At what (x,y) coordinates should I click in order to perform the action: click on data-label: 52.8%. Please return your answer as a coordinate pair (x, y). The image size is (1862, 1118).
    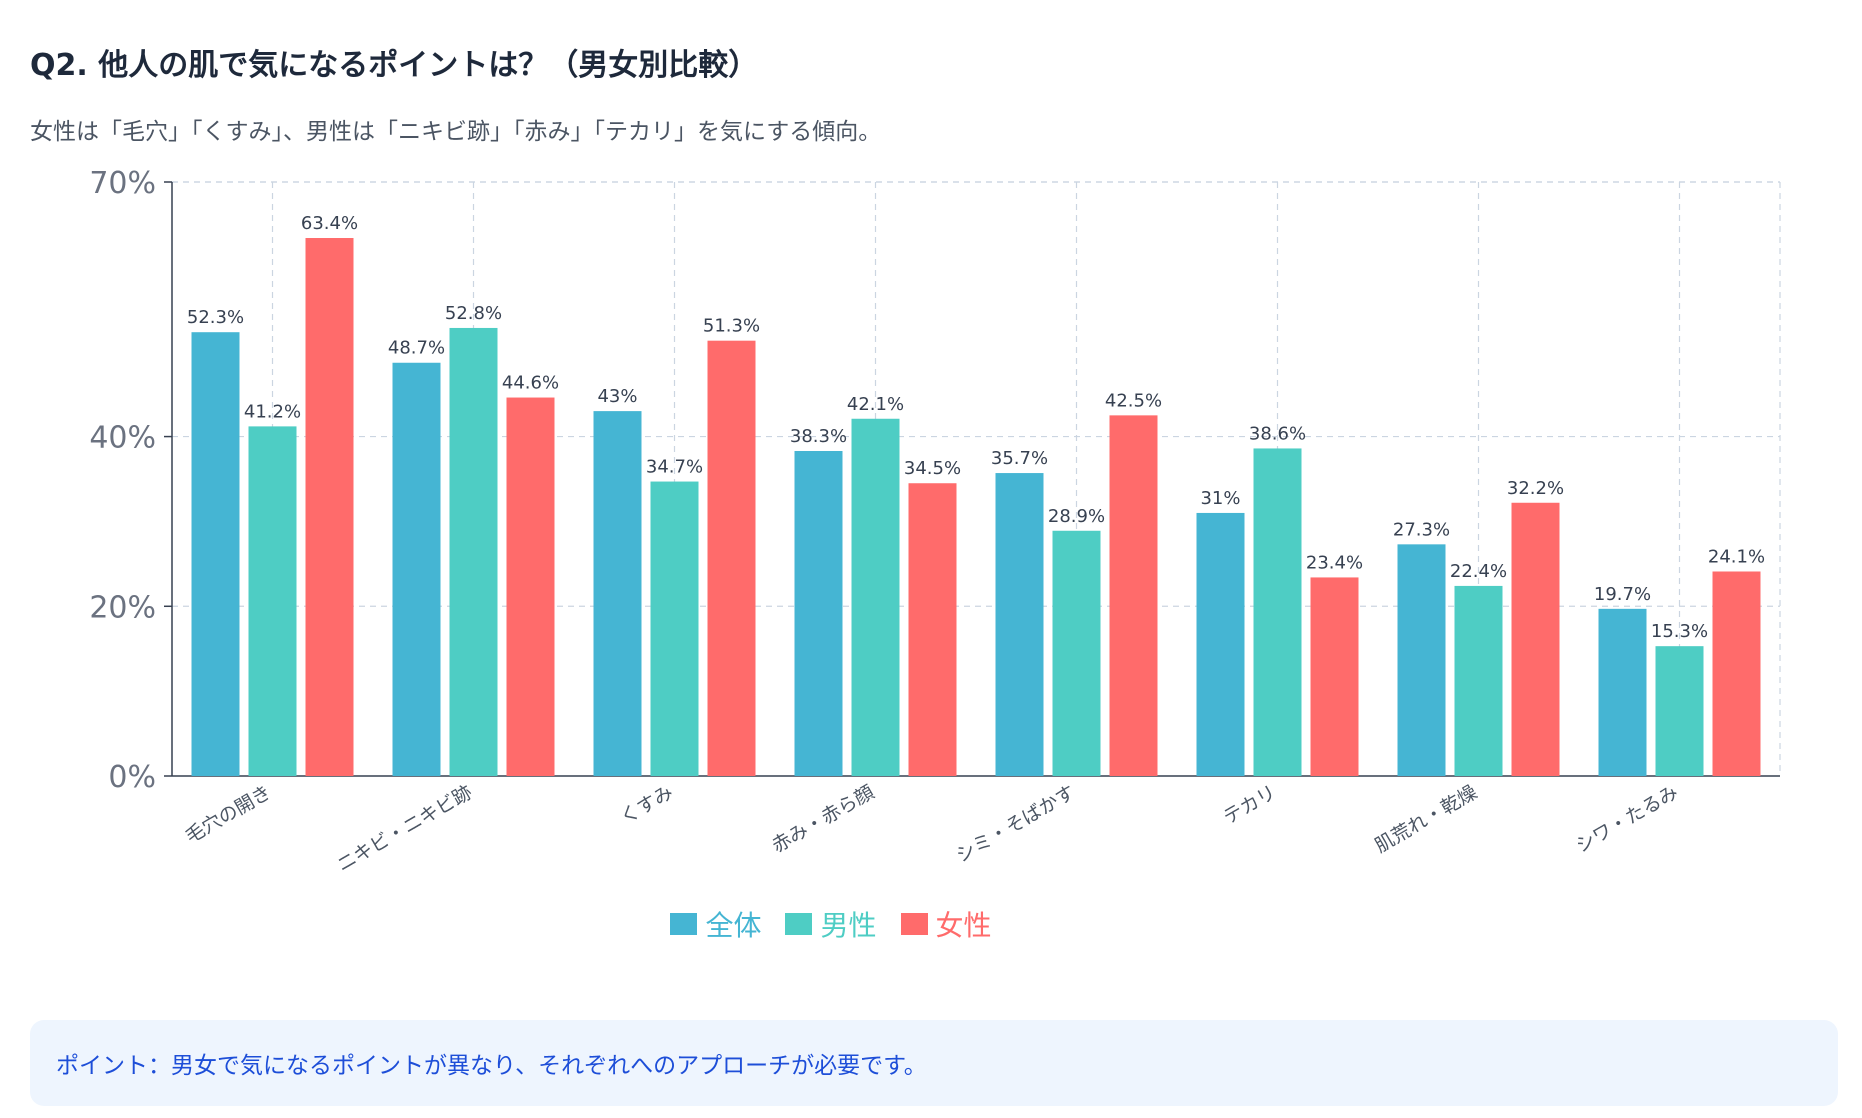
    Looking at the image, I should click on (473, 313).